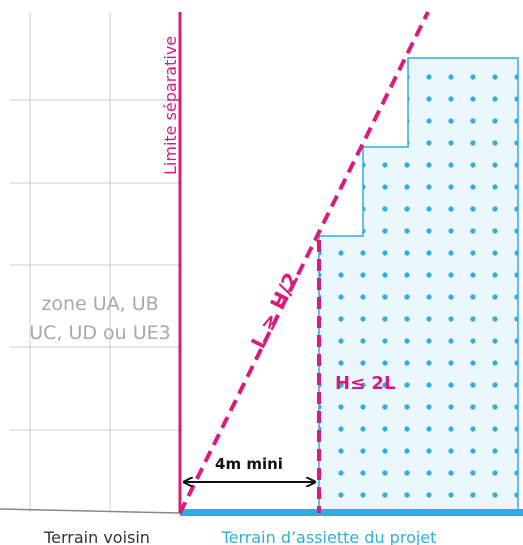 This screenshot has width=523, height=545. Describe the element at coordinates (329, 536) in the screenshot. I see `ground-right-label: Terrain d’assiette du projet` at that location.